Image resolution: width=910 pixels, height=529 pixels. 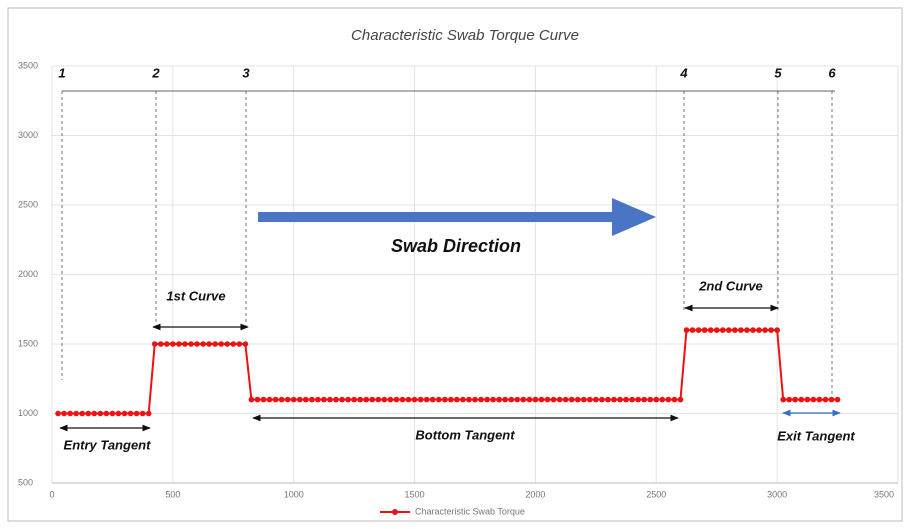 What do you see at coordinates (28, 413) in the screenshot?
I see `y-tick-label: 1000` at bounding box center [28, 413].